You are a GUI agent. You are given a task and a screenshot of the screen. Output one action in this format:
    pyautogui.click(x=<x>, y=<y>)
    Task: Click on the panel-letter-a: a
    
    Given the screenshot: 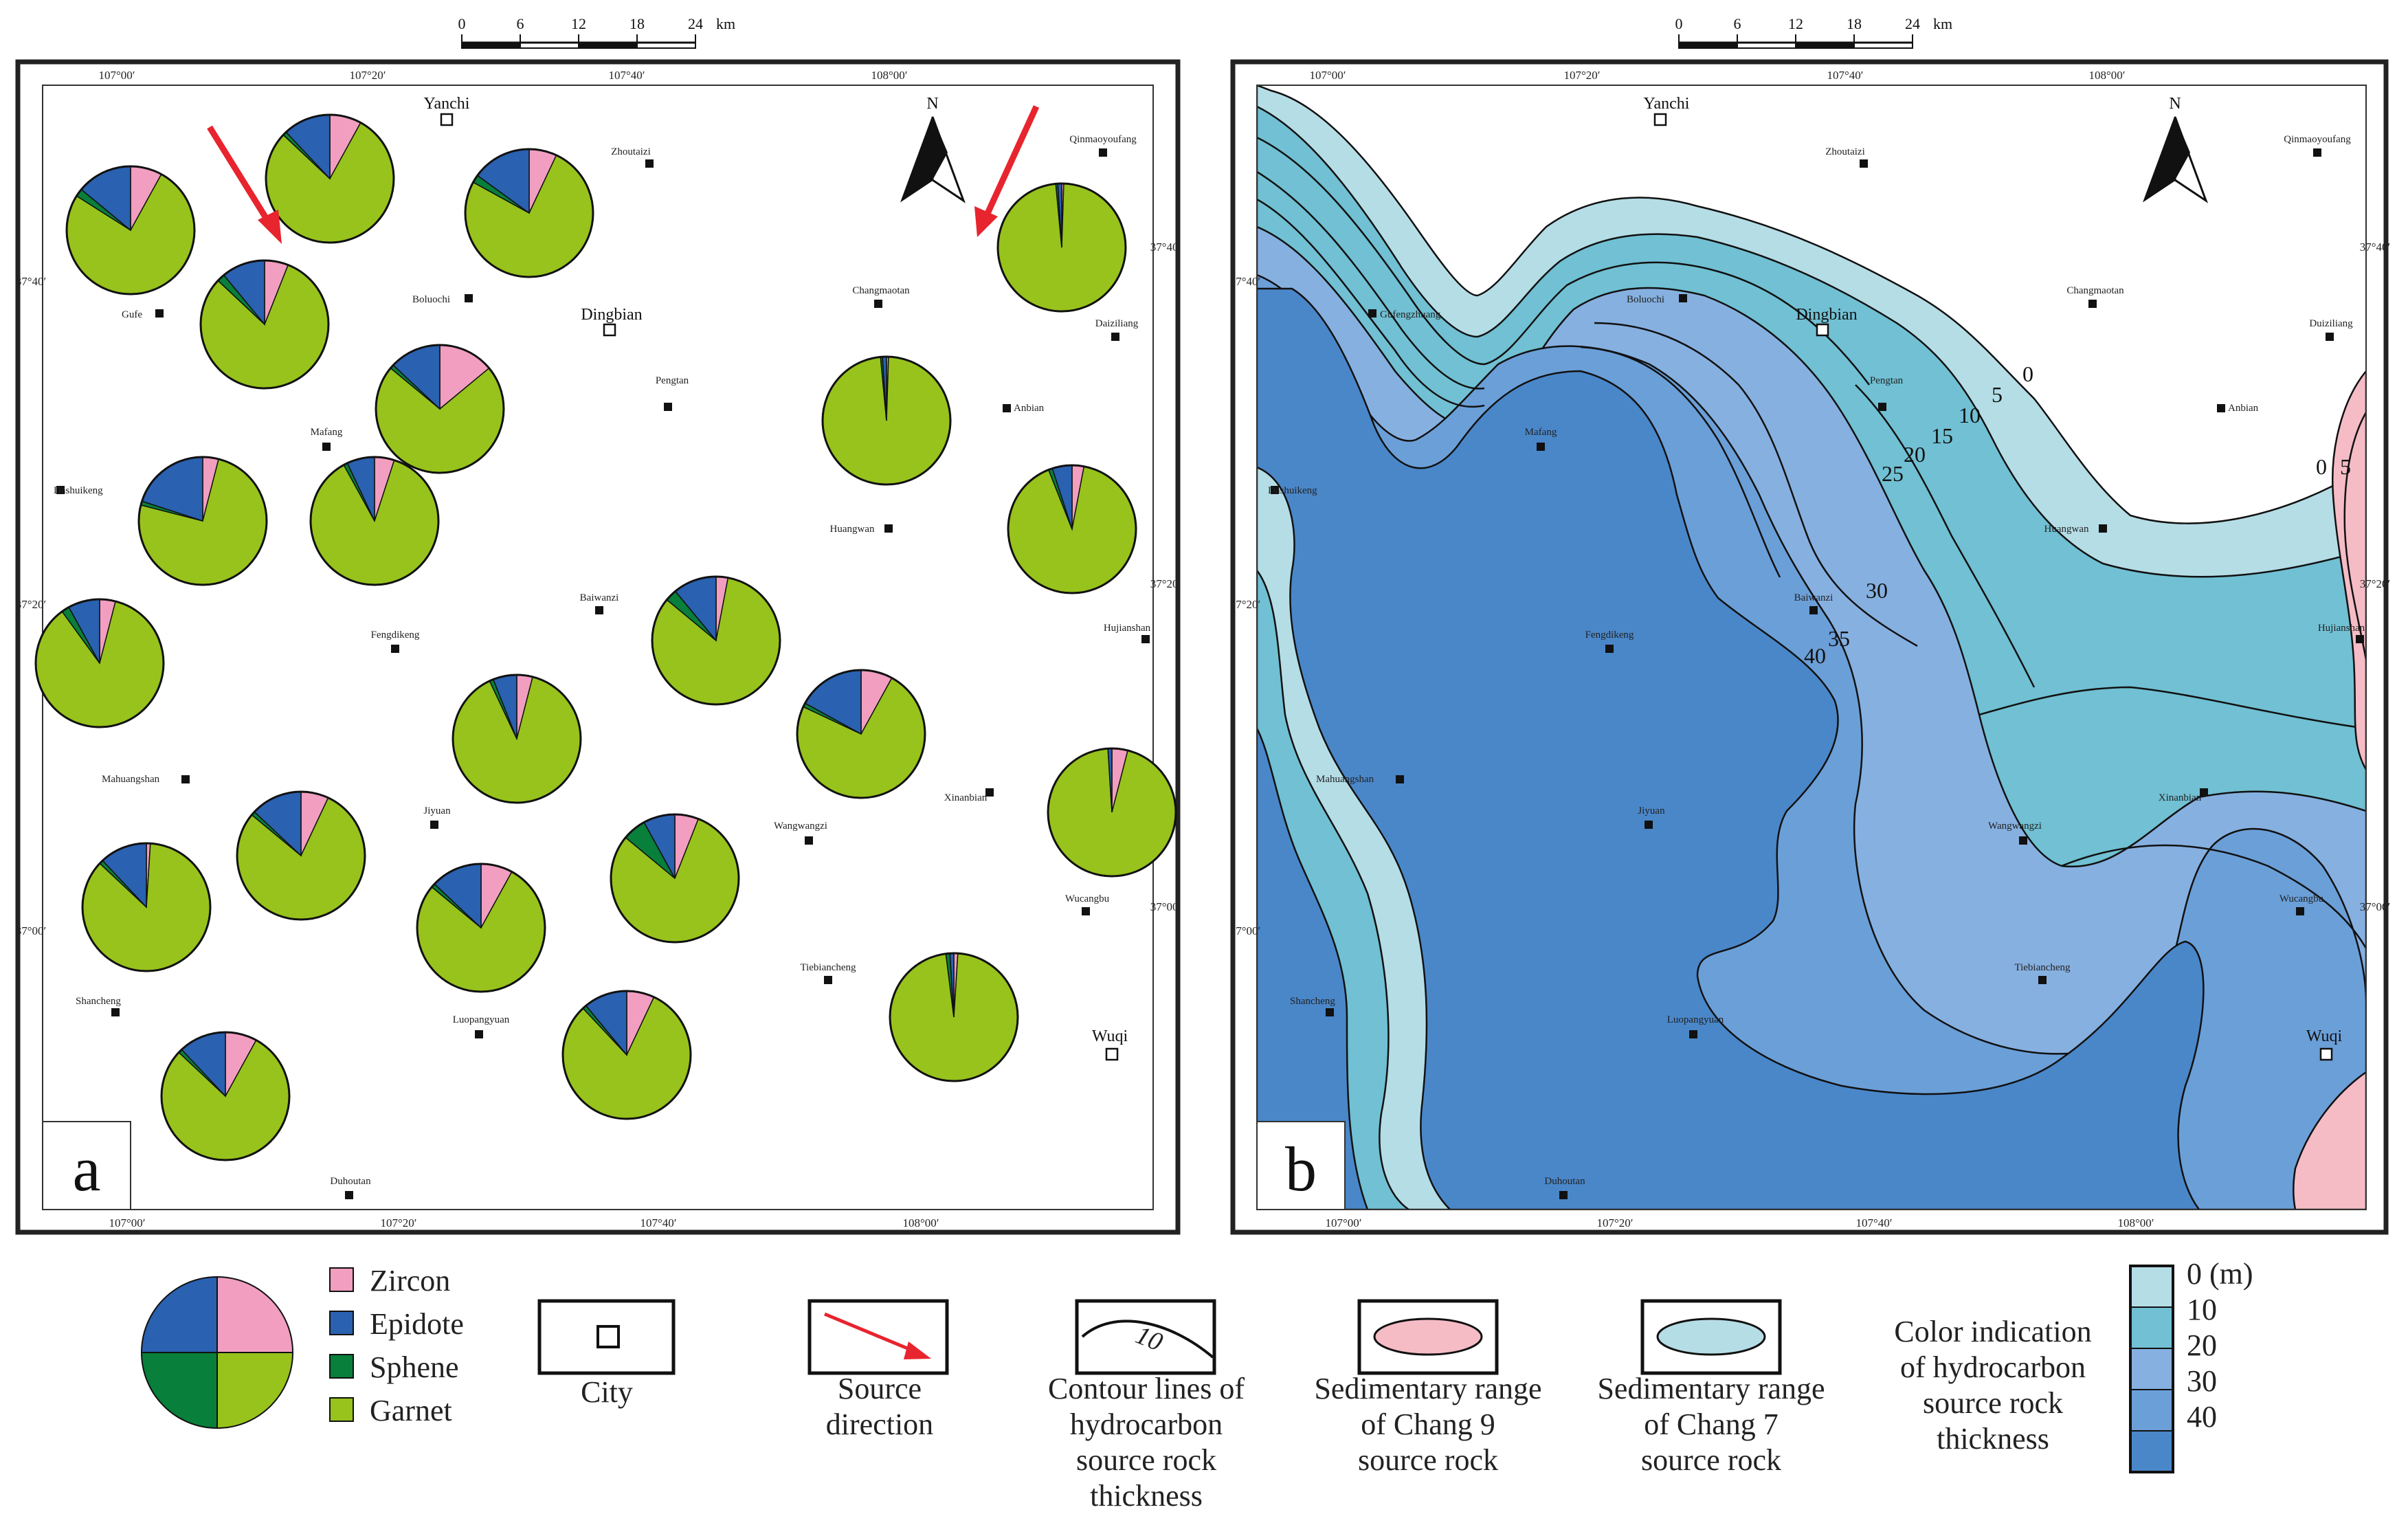 What is the action you would take?
    pyautogui.click(x=87, y=1169)
    